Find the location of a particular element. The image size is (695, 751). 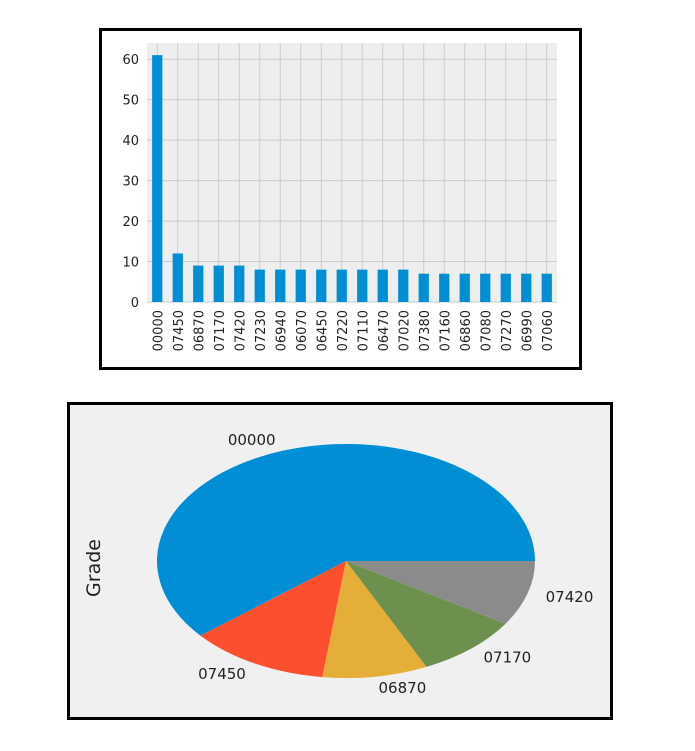

x-tick-label: 07080 is located at coordinates (486, 330).